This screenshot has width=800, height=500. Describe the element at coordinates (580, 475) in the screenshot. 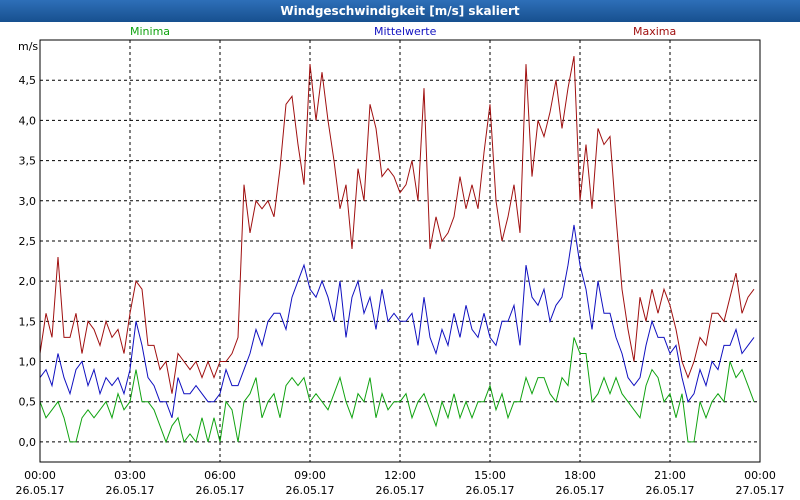

I see `x-tick-time: 18:00` at that location.